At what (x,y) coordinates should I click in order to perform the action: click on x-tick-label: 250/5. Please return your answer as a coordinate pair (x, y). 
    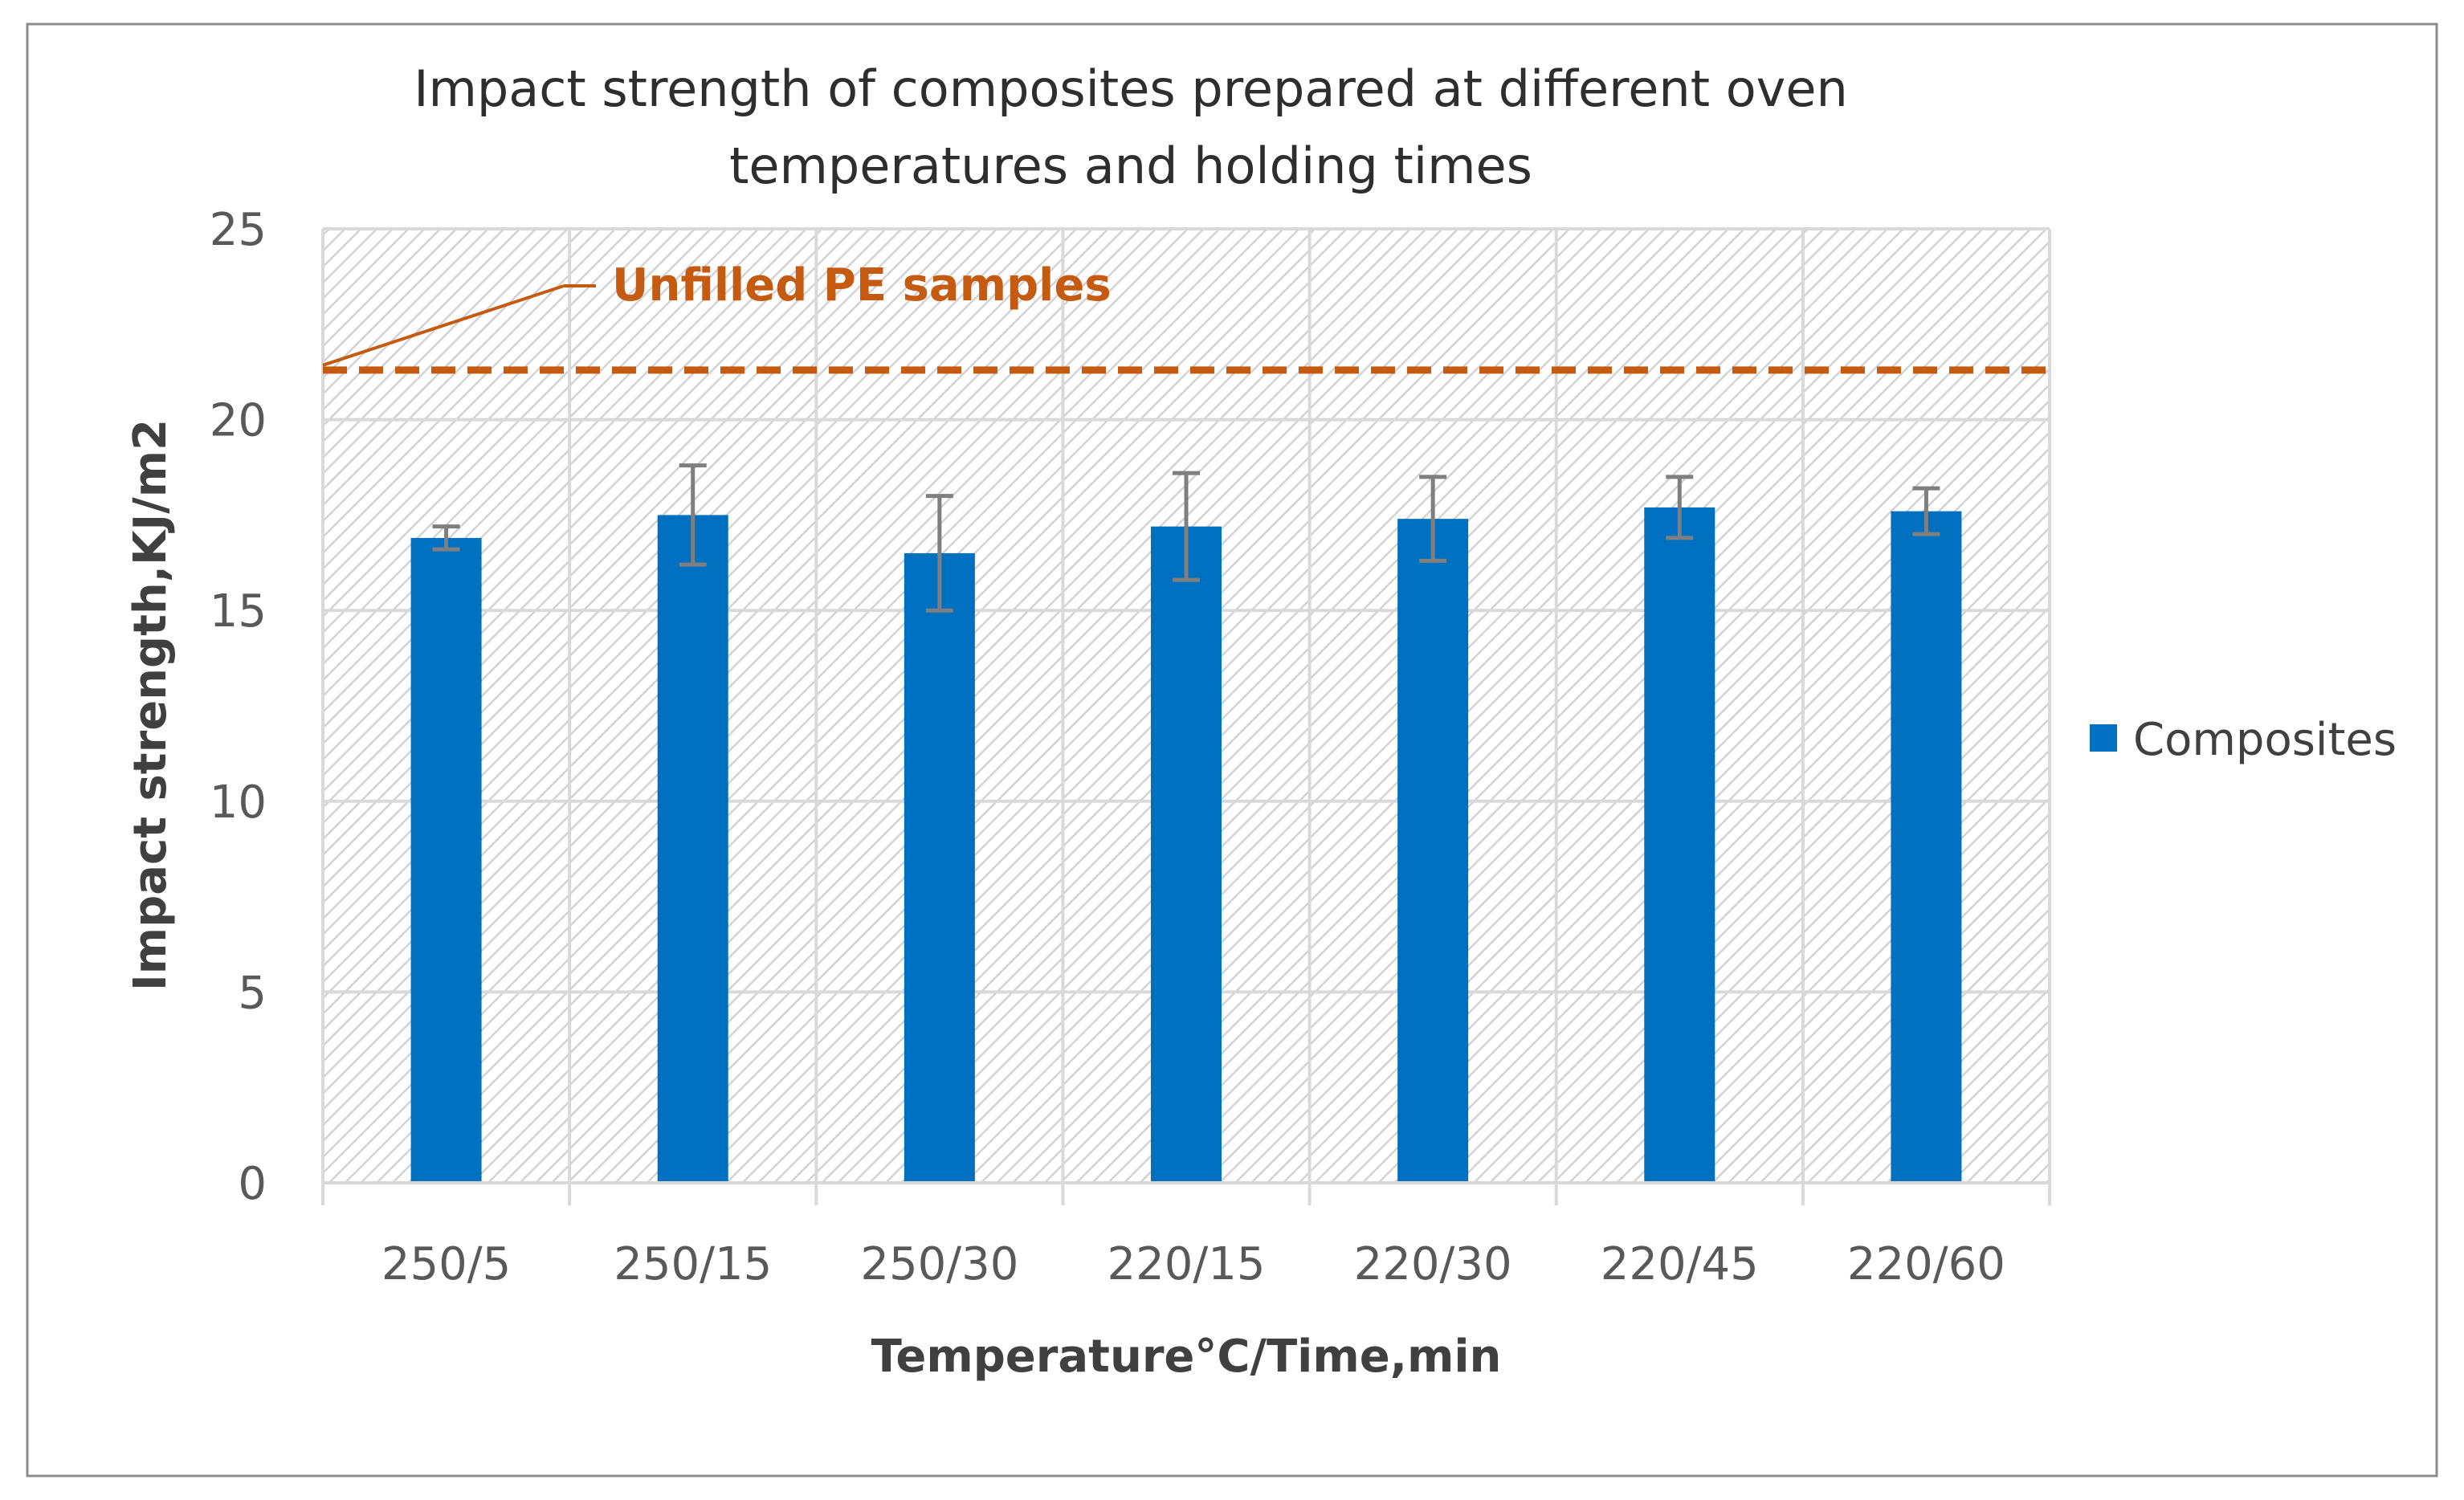
    Looking at the image, I should click on (446, 1264).